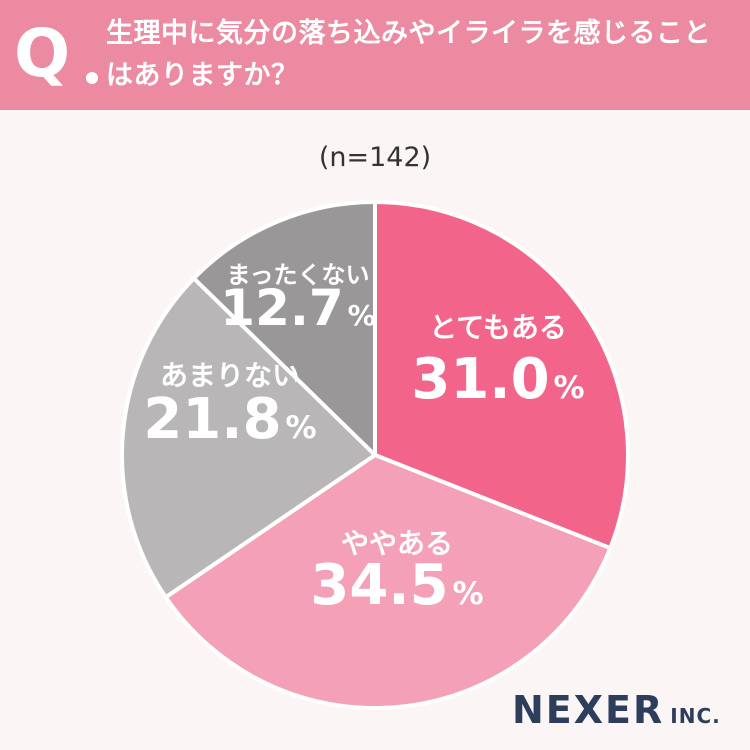 The image size is (750, 750). What do you see at coordinates (229, 419) in the screenshot?
I see `slice-value-3: 21.8%` at bounding box center [229, 419].